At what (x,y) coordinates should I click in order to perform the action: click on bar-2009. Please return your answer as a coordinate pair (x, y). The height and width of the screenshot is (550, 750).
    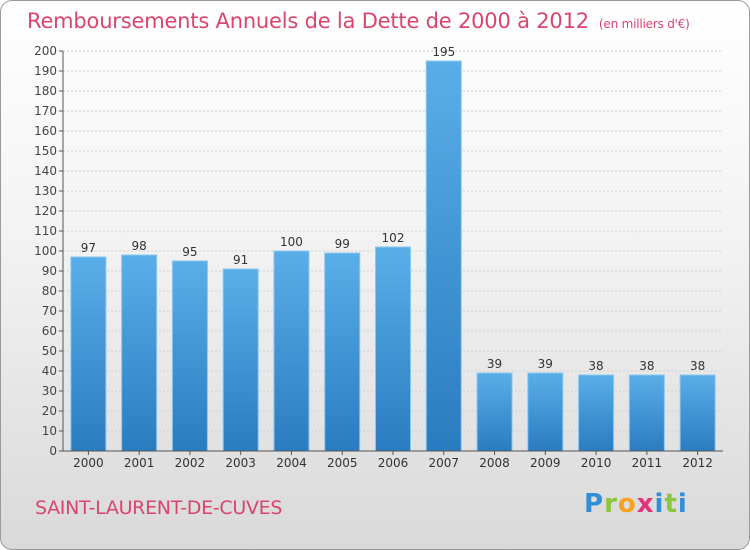
    Looking at the image, I should click on (545, 412).